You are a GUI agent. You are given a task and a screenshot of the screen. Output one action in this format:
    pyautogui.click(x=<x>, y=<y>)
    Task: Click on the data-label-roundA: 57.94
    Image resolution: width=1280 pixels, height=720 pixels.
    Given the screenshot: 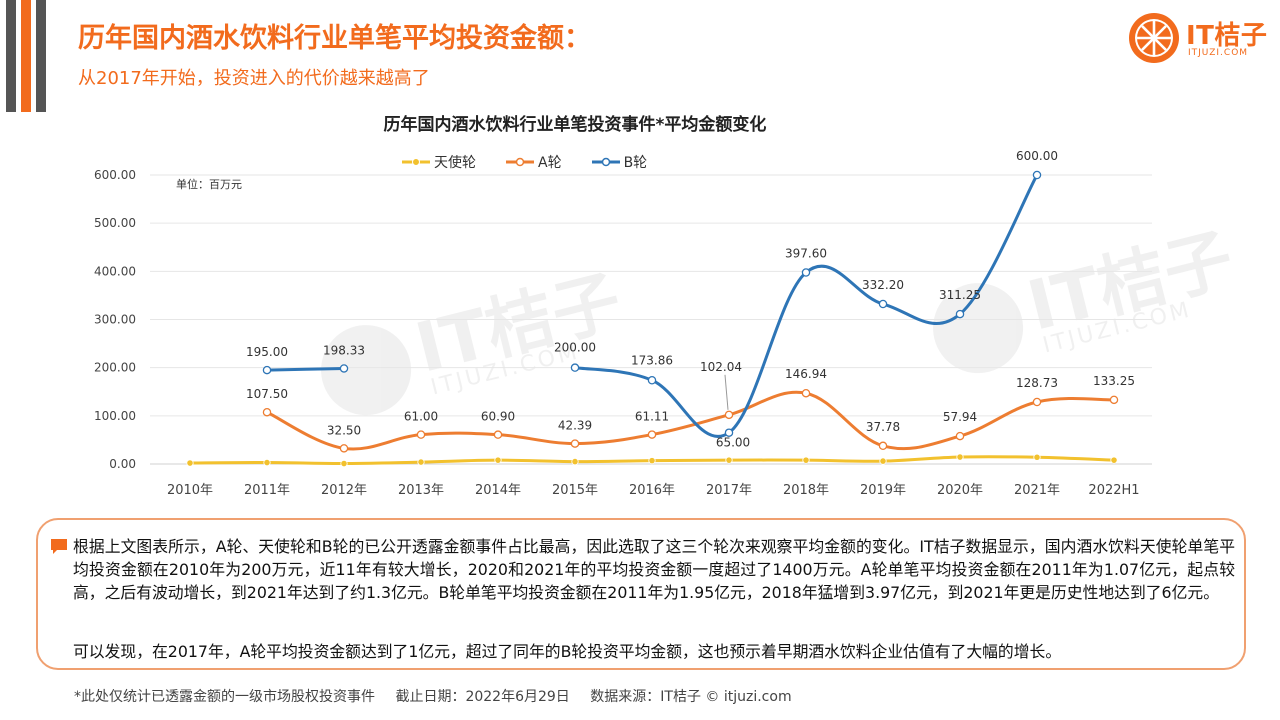 What is the action you would take?
    pyautogui.click(x=960, y=417)
    